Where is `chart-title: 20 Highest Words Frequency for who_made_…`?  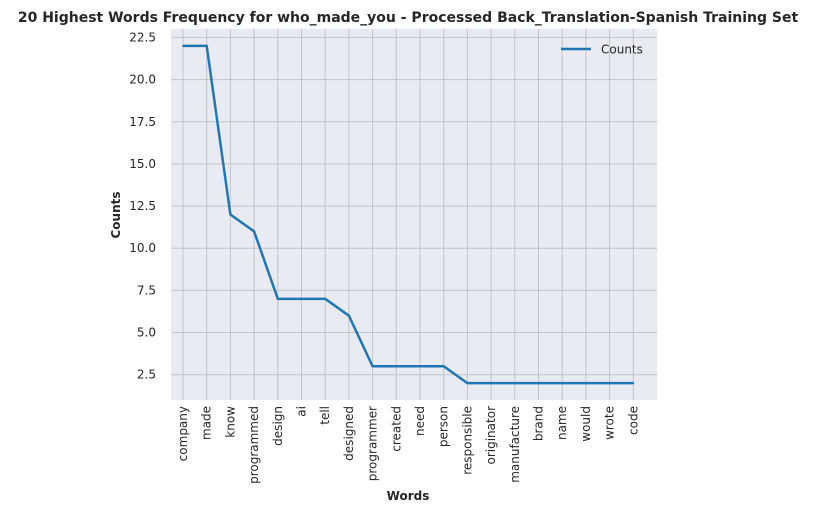 chart-title: 20 Highest Words Frequency for who_made_… is located at coordinates (408, 18).